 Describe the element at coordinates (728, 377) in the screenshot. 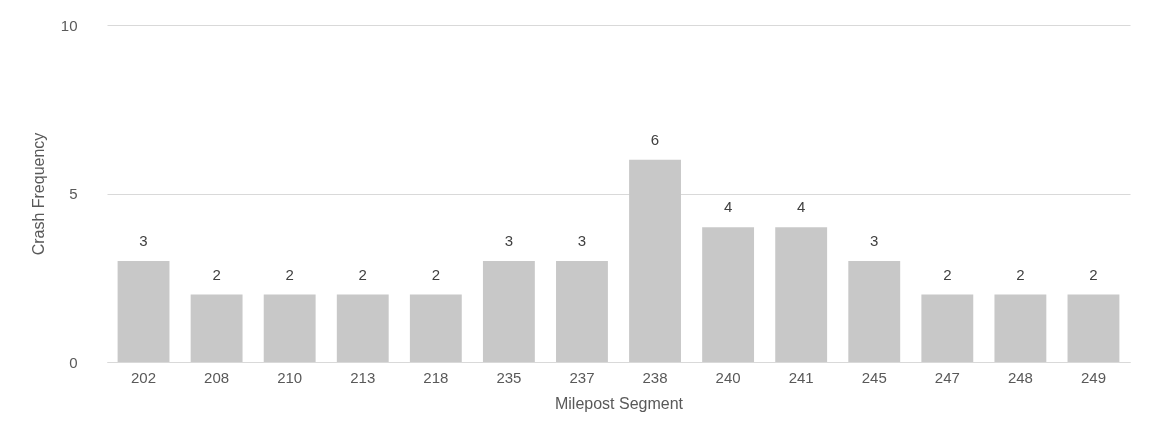

I see `x-tick-label: 240` at that location.